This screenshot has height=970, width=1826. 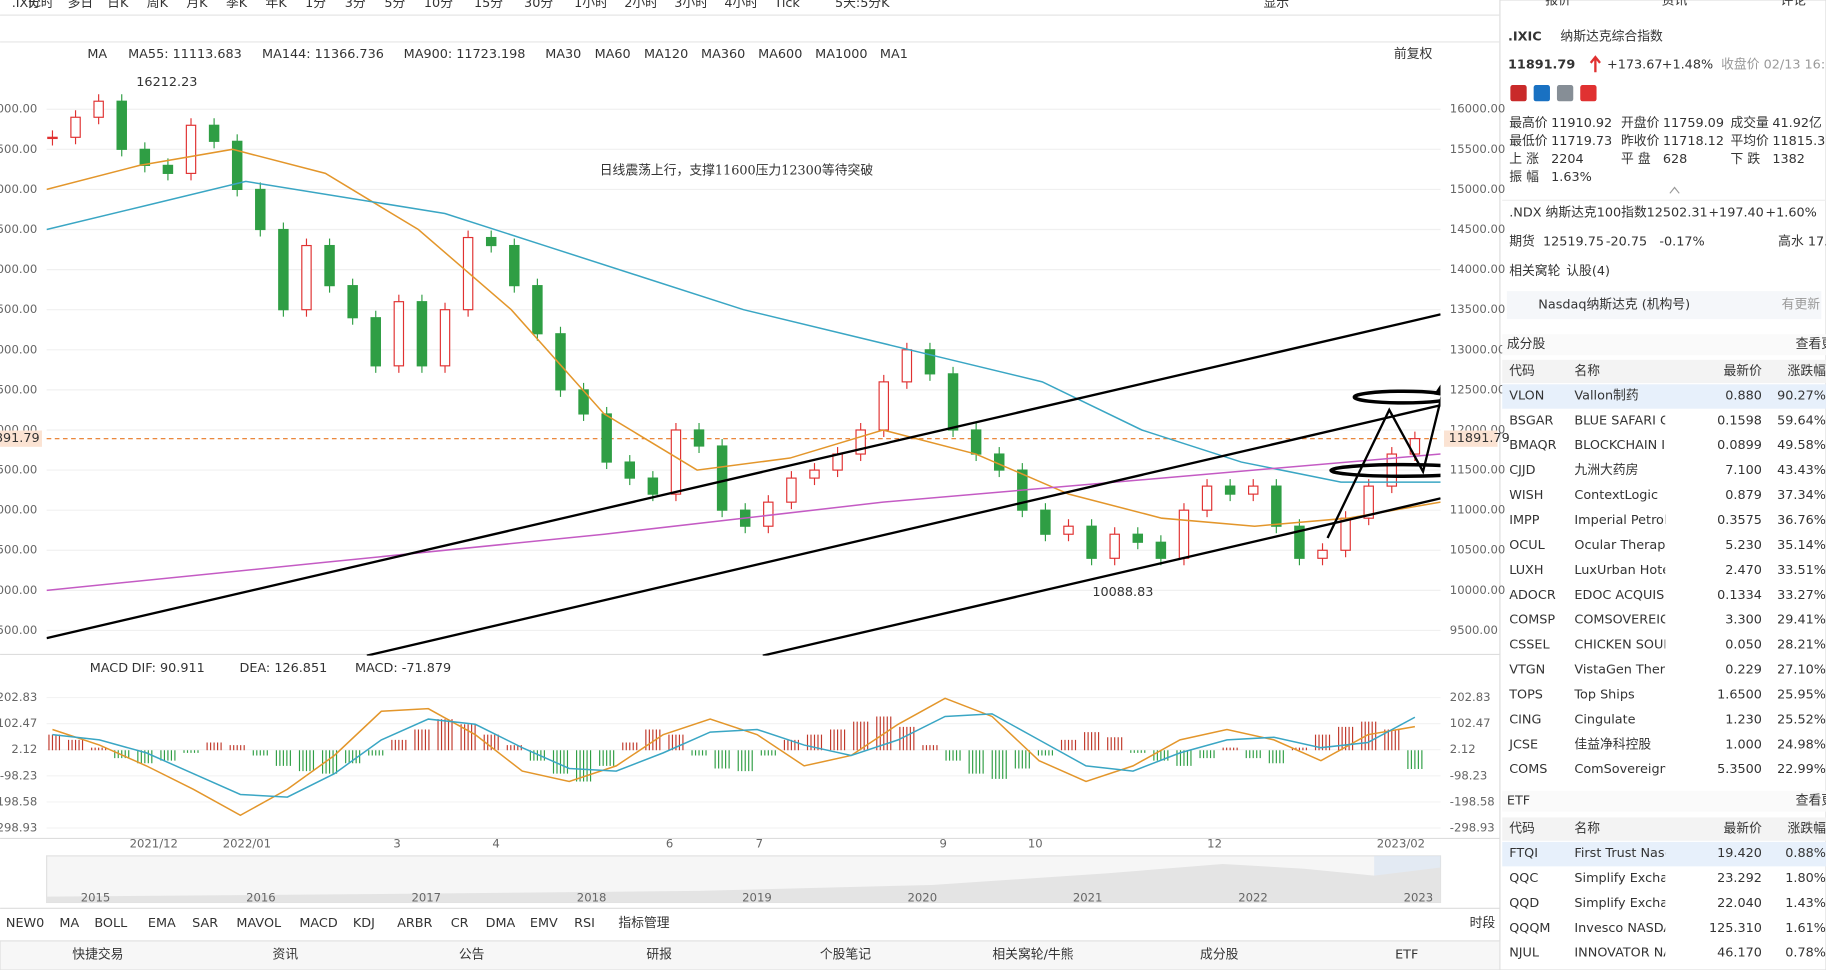 What do you see at coordinates (495, 844) in the screenshot?
I see `x-tick-label: 4` at bounding box center [495, 844].